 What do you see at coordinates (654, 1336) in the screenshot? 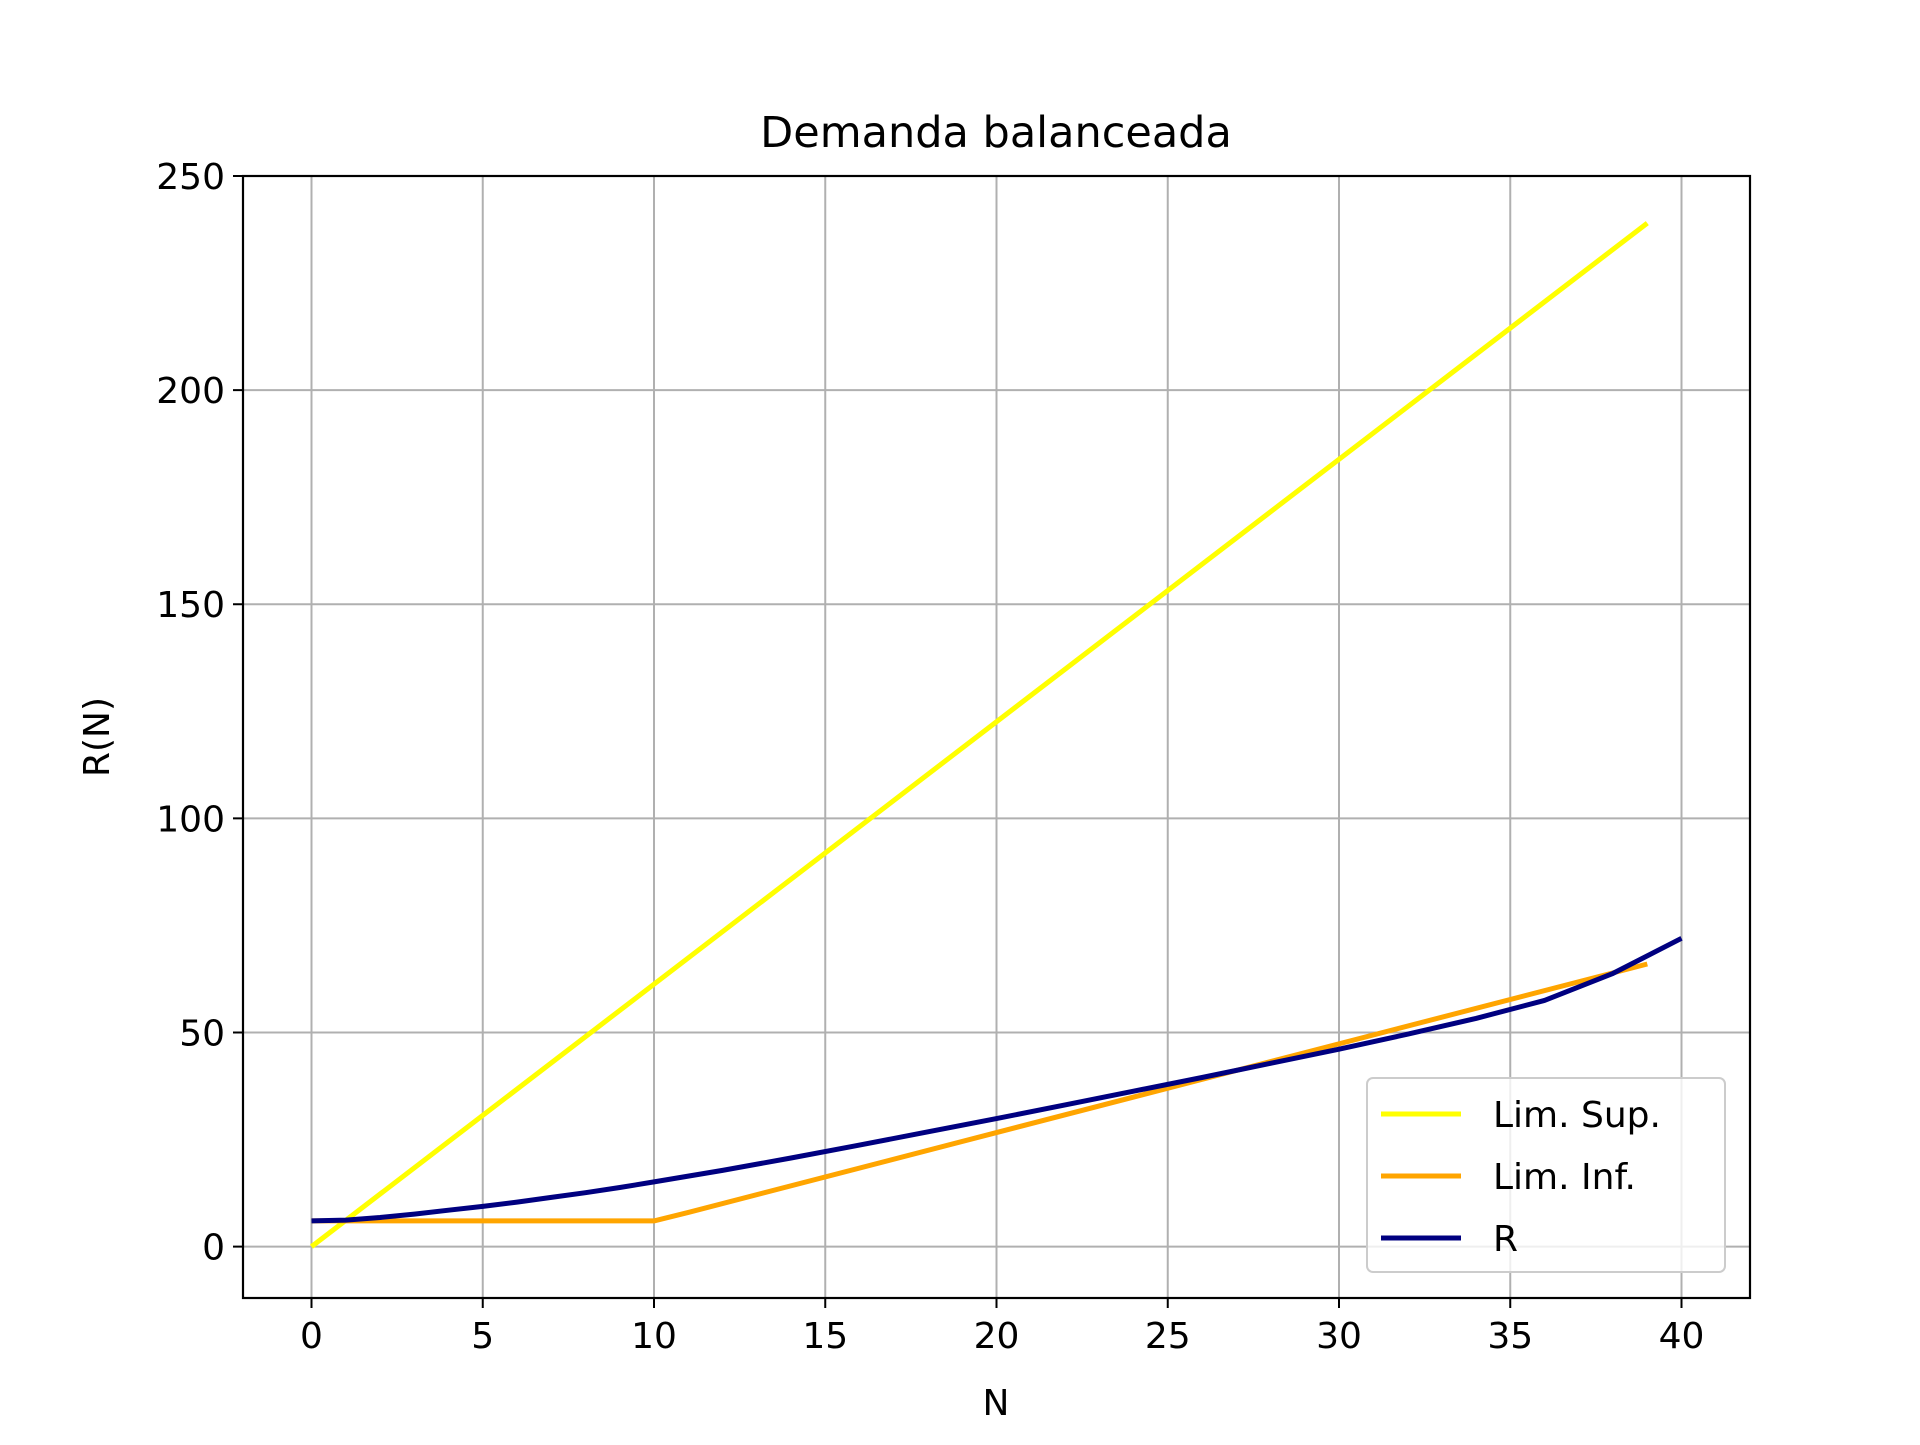
I see `x-tick-label: 10` at bounding box center [654, 1336].